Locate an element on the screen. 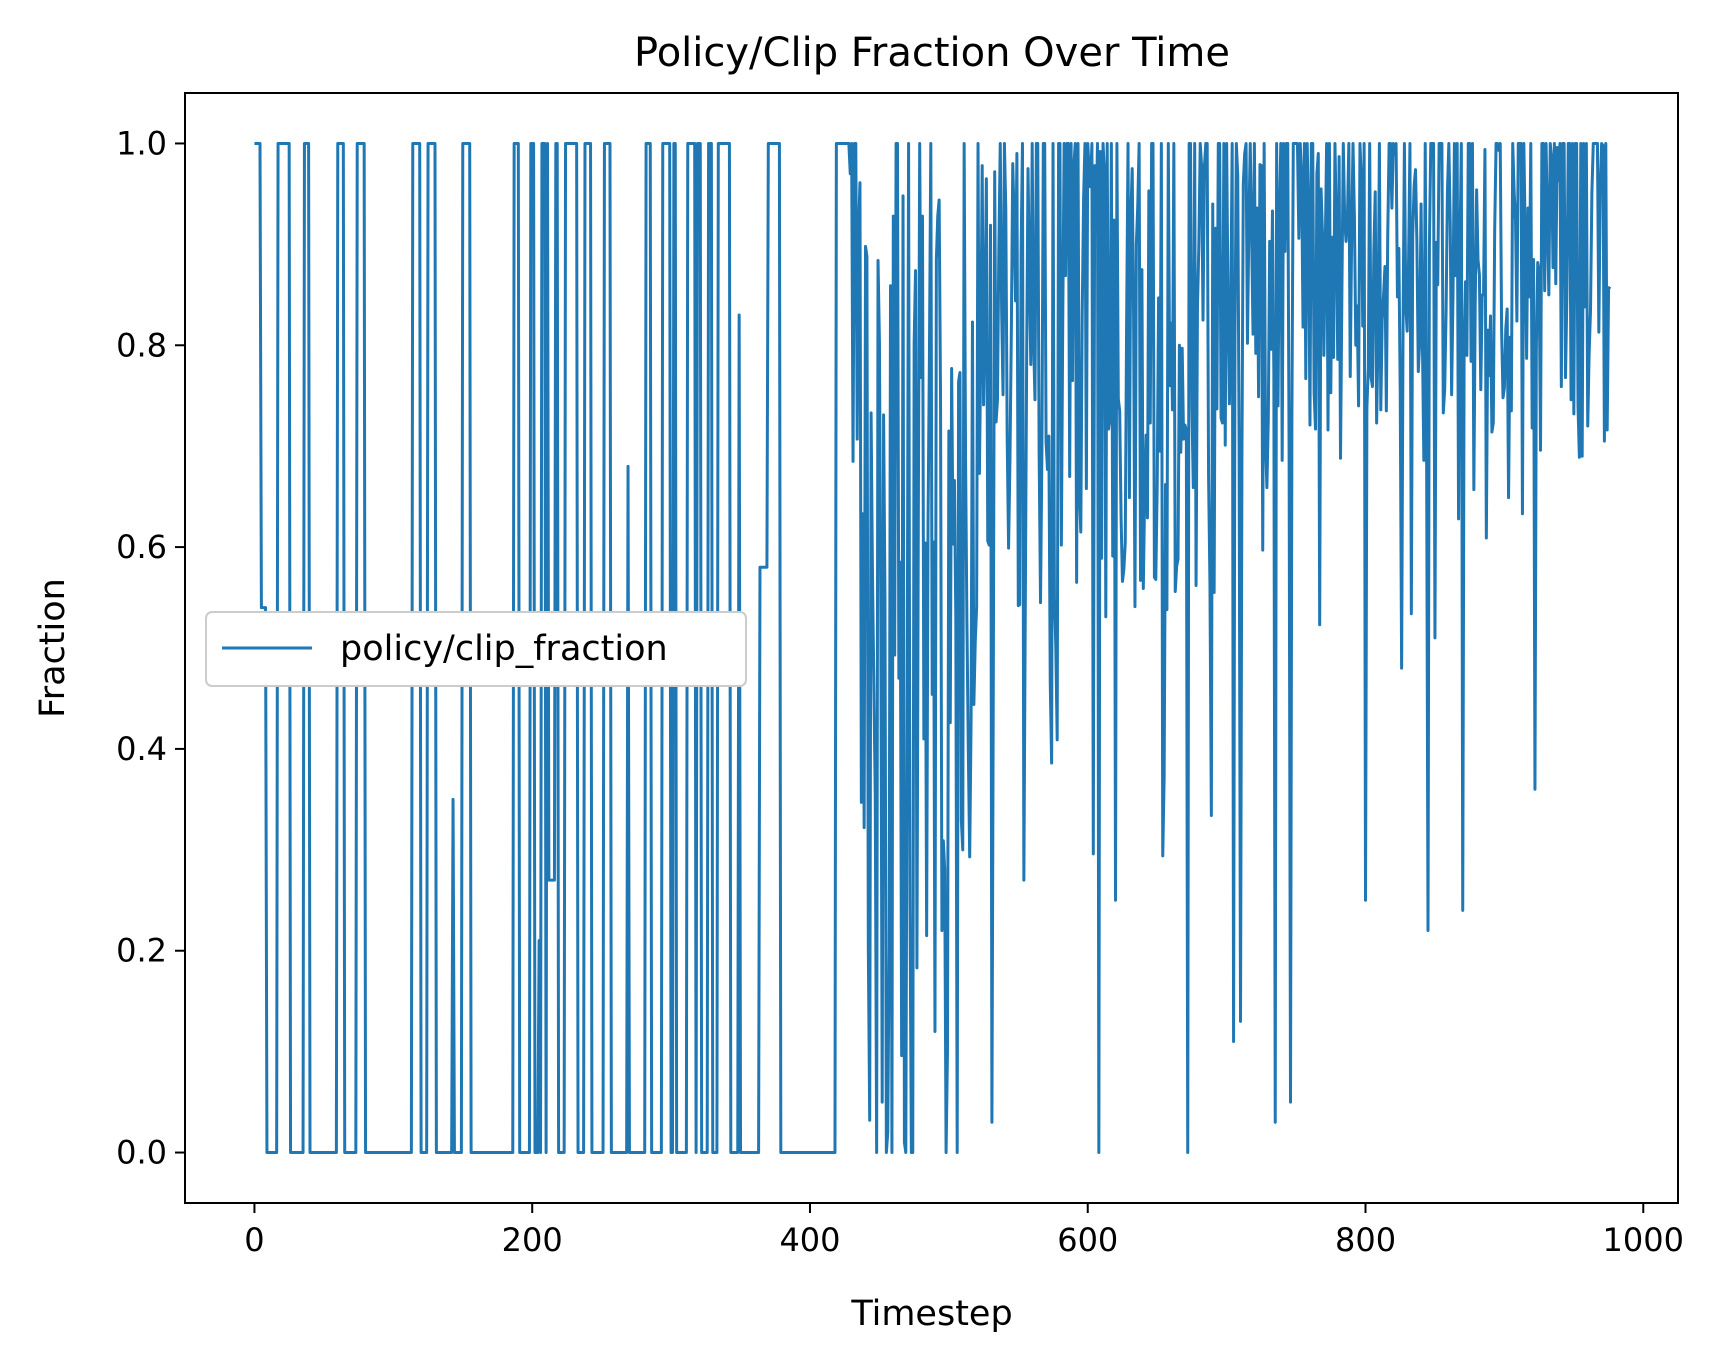  x-tick-label: 600 is located at coordinates (1087, 1240).